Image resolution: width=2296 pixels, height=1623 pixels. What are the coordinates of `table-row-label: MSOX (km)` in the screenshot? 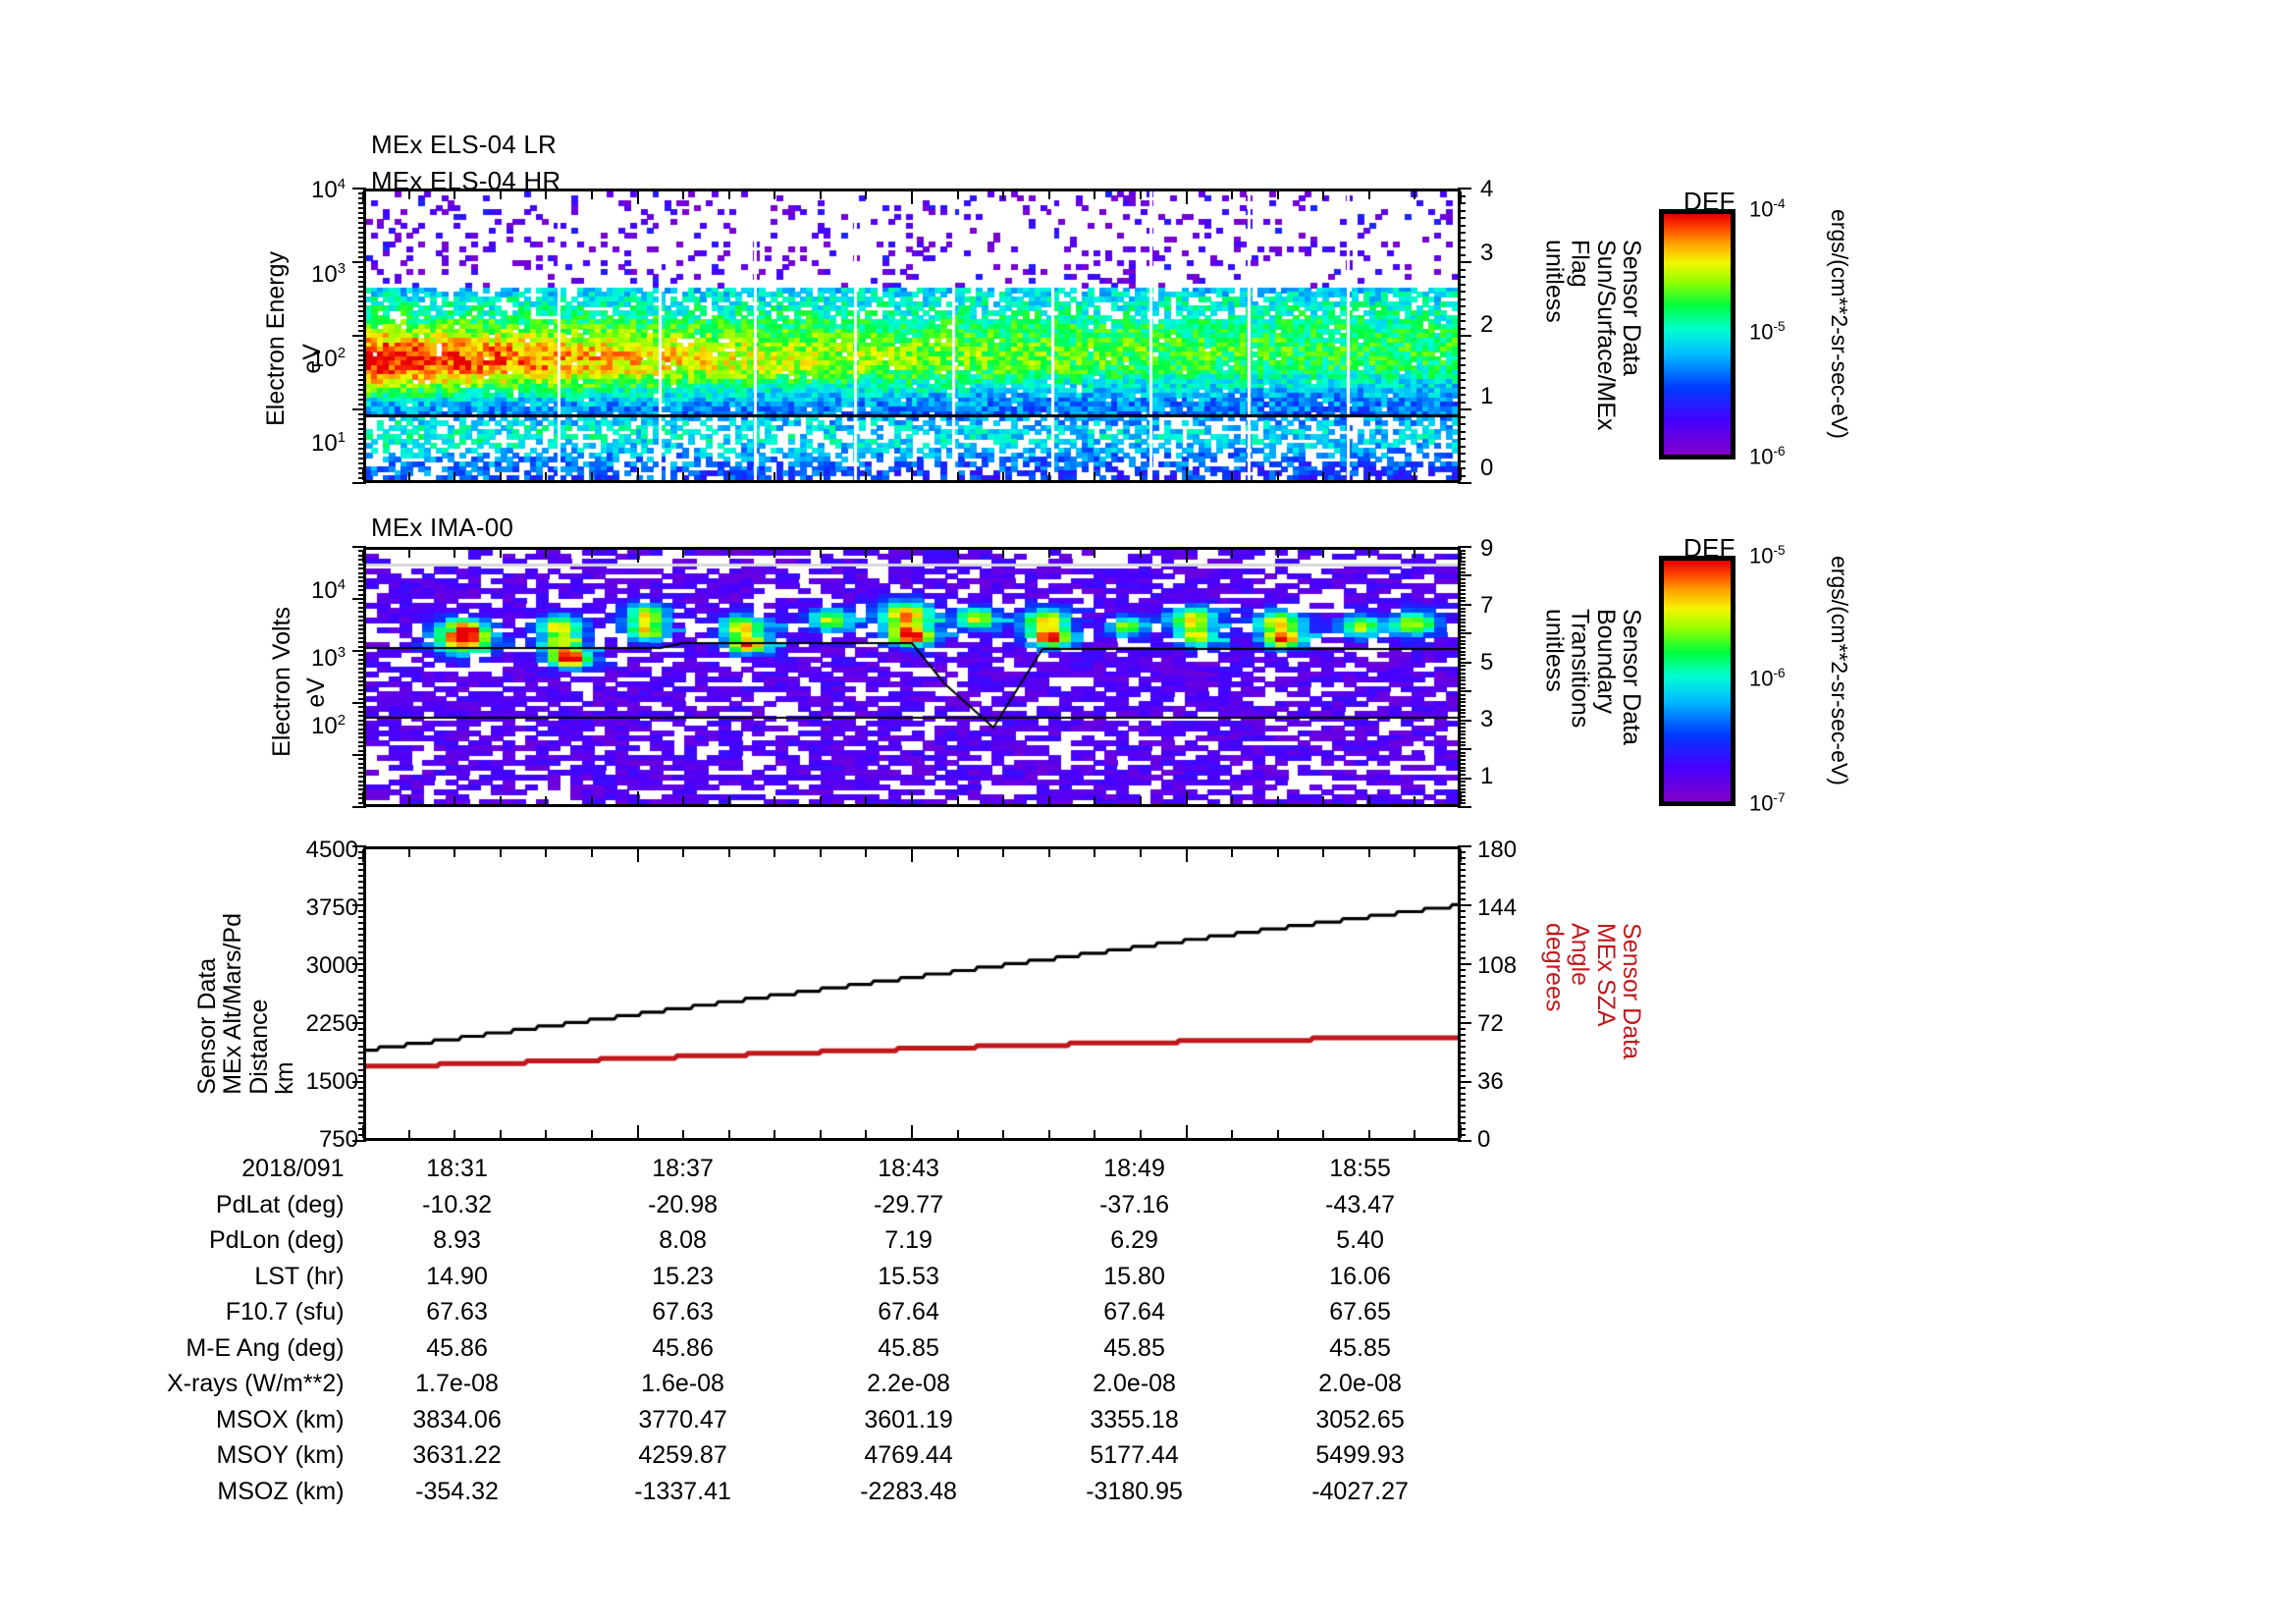 It's located at (280, 1420).